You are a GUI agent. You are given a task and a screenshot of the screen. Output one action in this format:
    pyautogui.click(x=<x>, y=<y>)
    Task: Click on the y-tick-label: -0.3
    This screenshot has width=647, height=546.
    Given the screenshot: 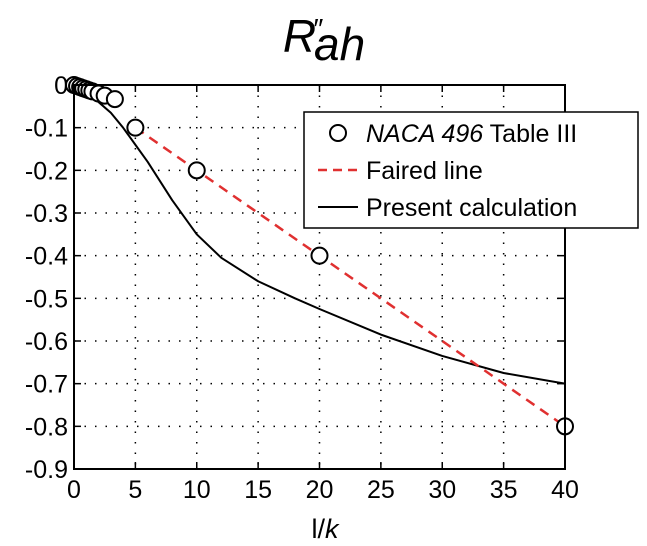 What is the action you would take?
    pyautogui.click(x=46, y=214)
    